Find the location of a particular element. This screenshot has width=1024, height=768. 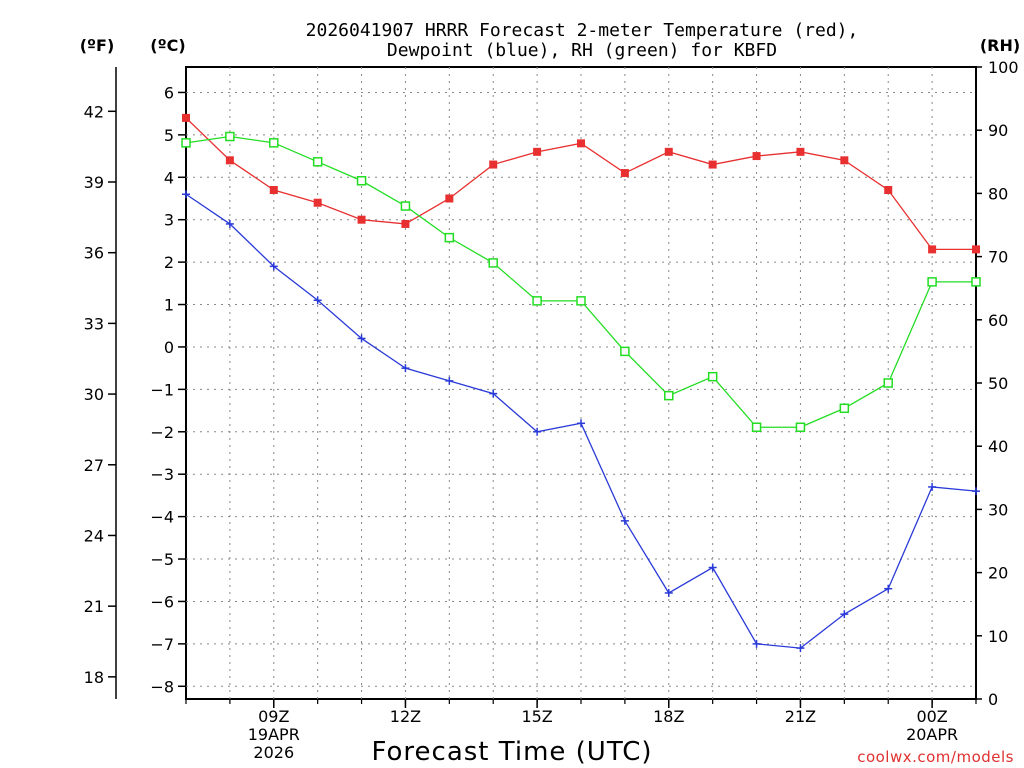

celsius-tick-label: 5 is located at coordinates (169, 135).